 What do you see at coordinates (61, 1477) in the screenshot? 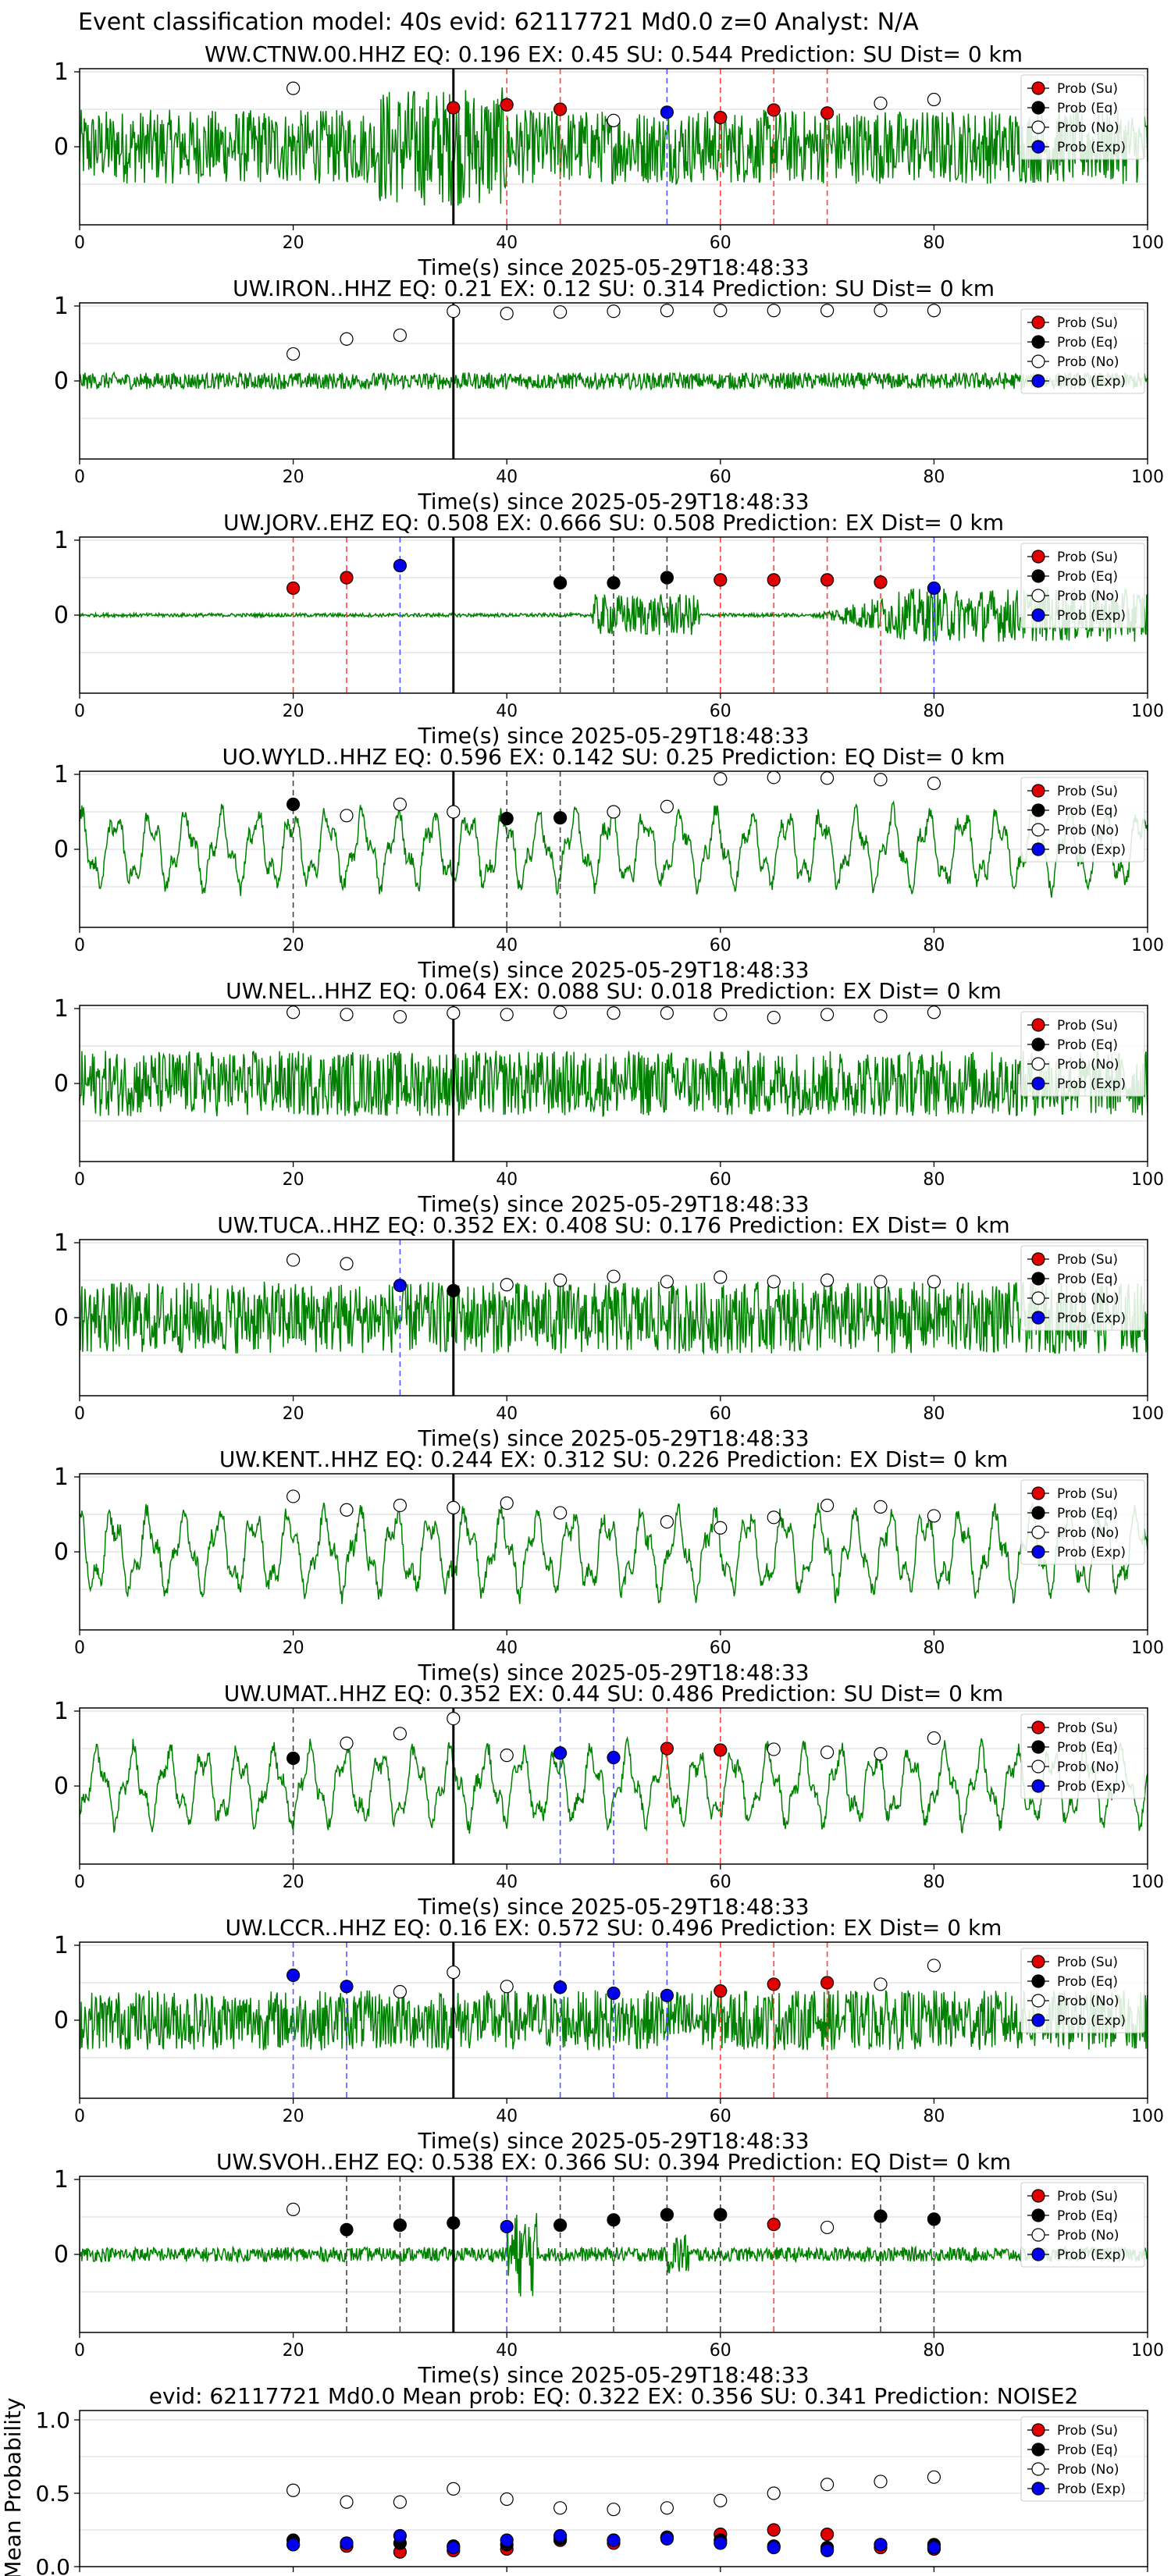
I see `y-tick-label: 1` at bounding box center [61, 1477].